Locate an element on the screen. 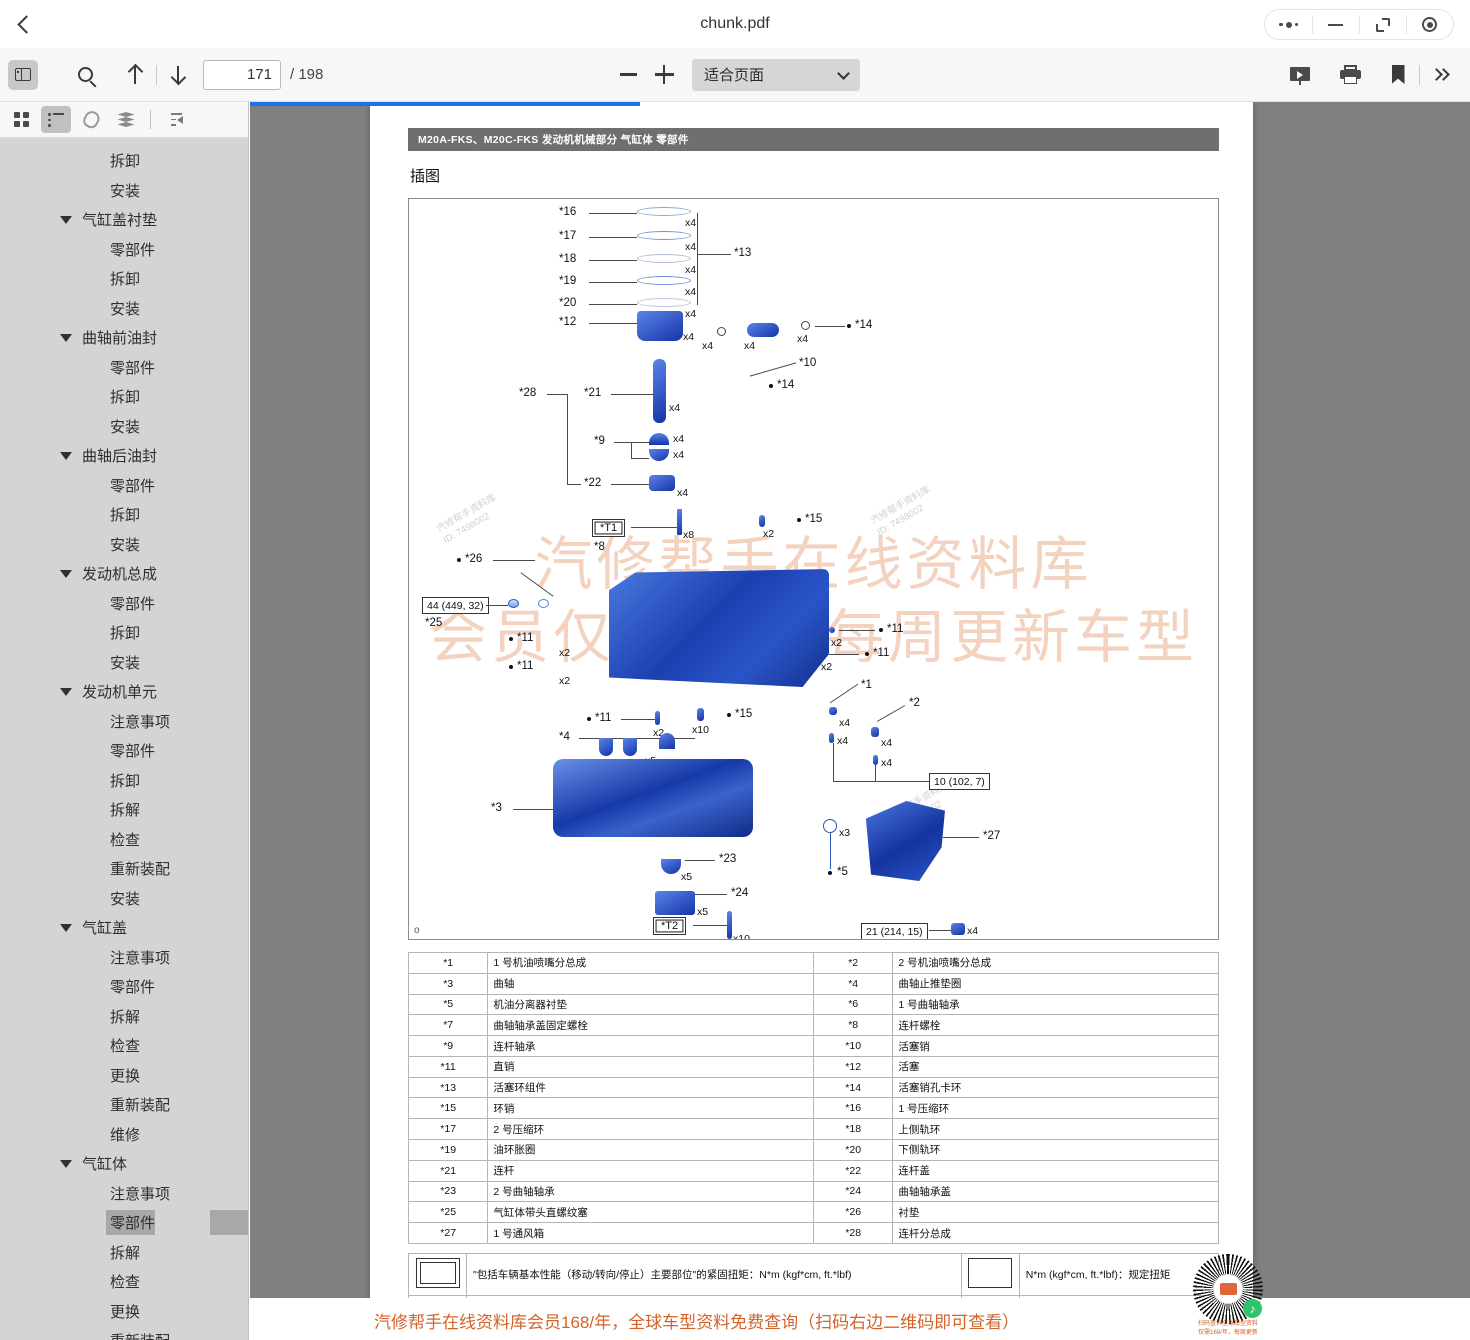 Image resolution: width=1470 pixels, height=1340 pixels. table-row: *9 连杆轴承 *10 活塞销 is located at coordinates (813, 1046).